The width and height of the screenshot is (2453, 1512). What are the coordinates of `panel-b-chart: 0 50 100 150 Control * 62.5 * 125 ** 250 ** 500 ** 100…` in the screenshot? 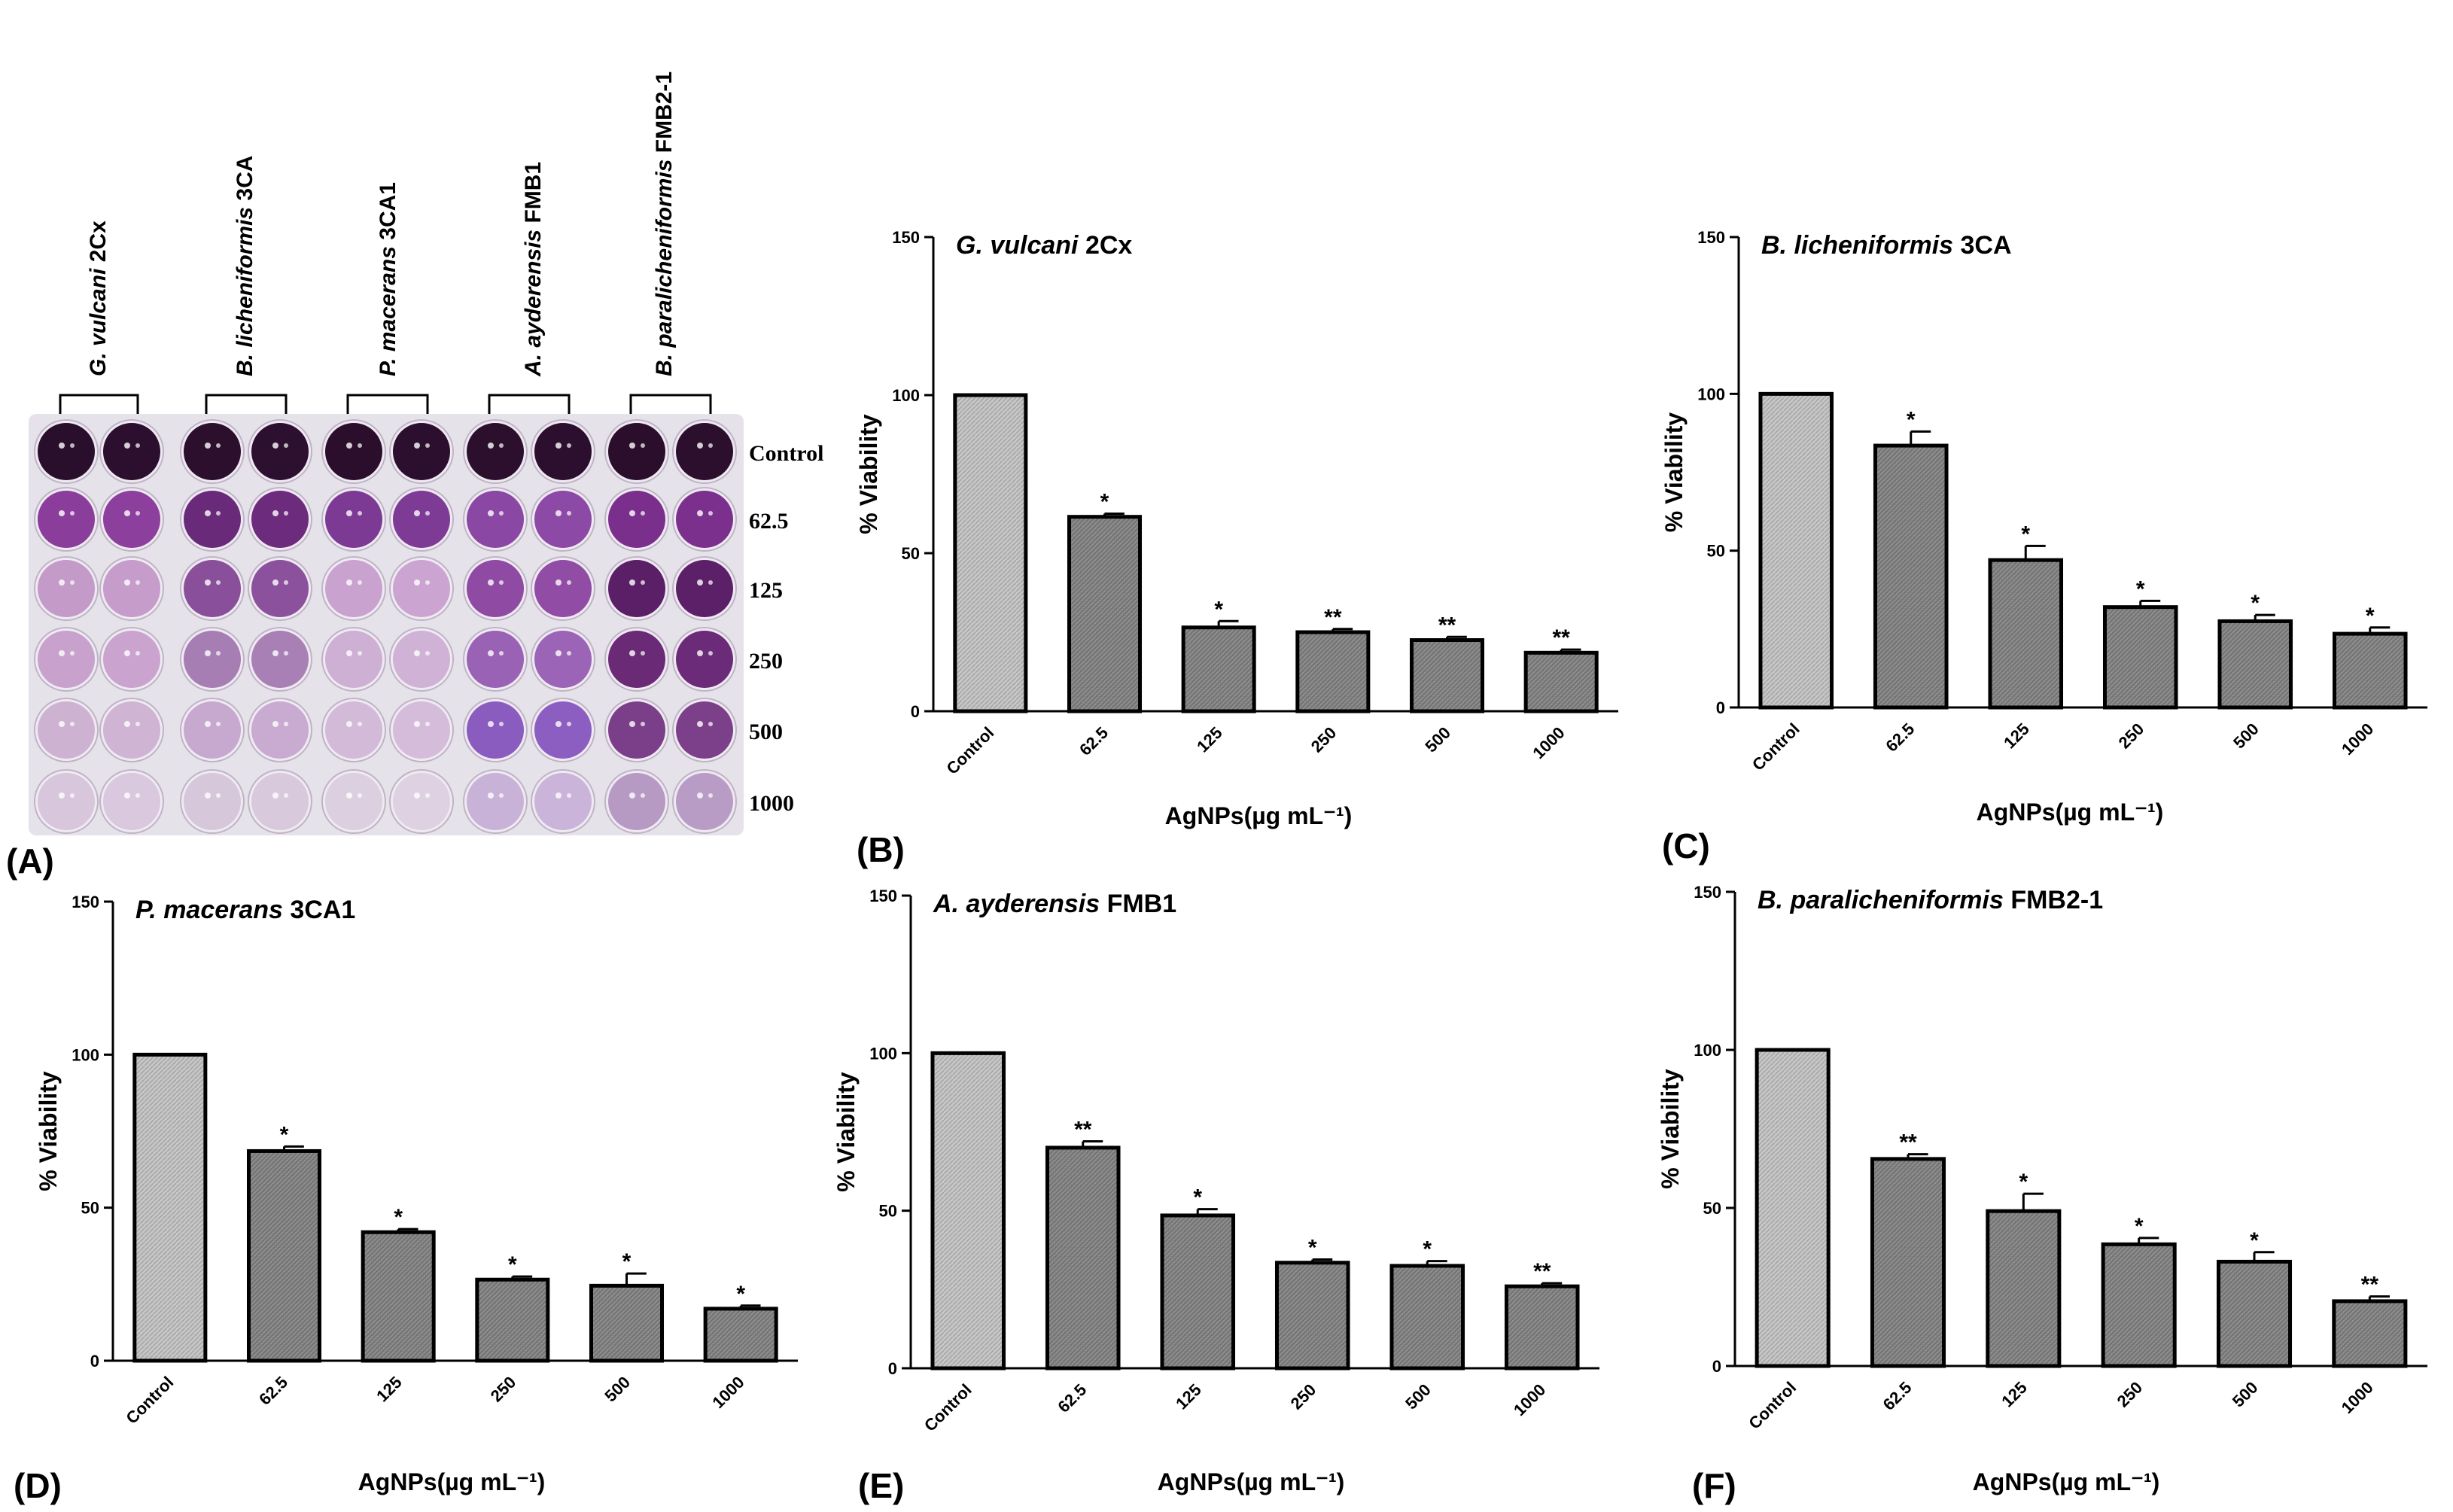 It's located at (1236, 548).